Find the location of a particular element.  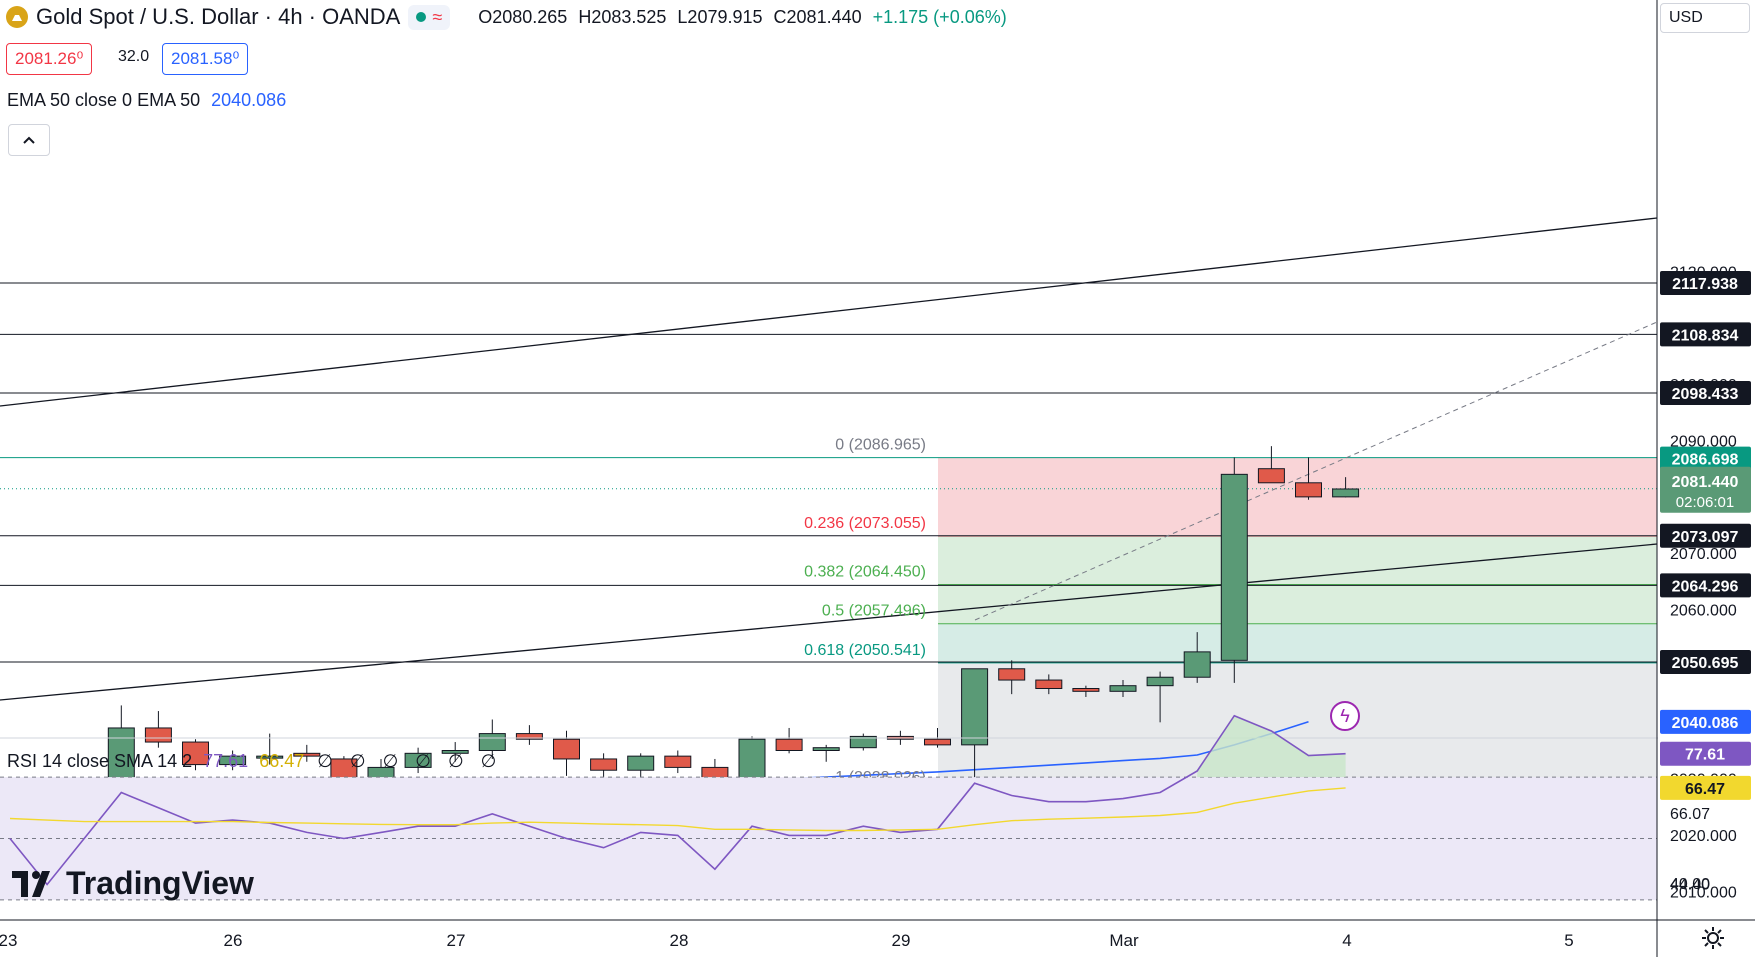

rsi-legend-value: 77.61 is located at coordinates (226, 761).